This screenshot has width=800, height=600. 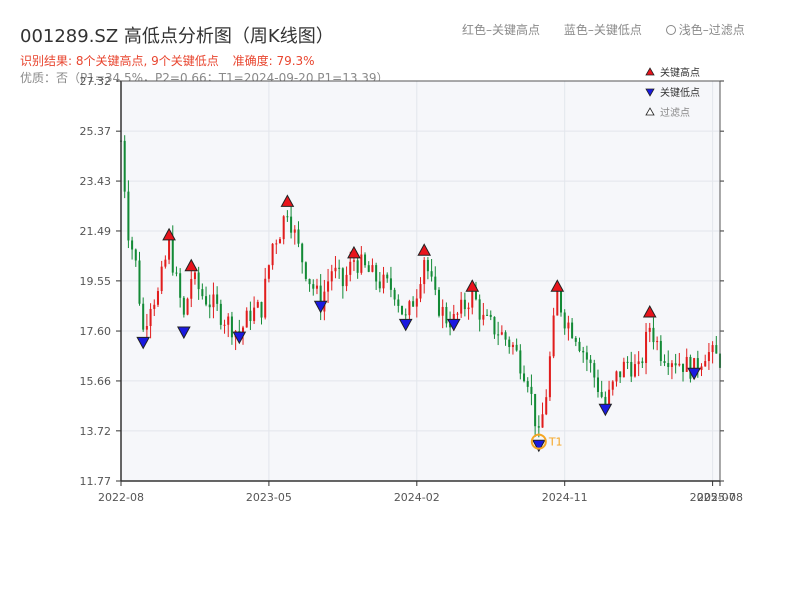 What do you see at coordinates (119, 61) in the screenshot?
I see `result-count-text: 识别结果: 8个关键高点, 9个关键低点` at bounding box center [119, 61].